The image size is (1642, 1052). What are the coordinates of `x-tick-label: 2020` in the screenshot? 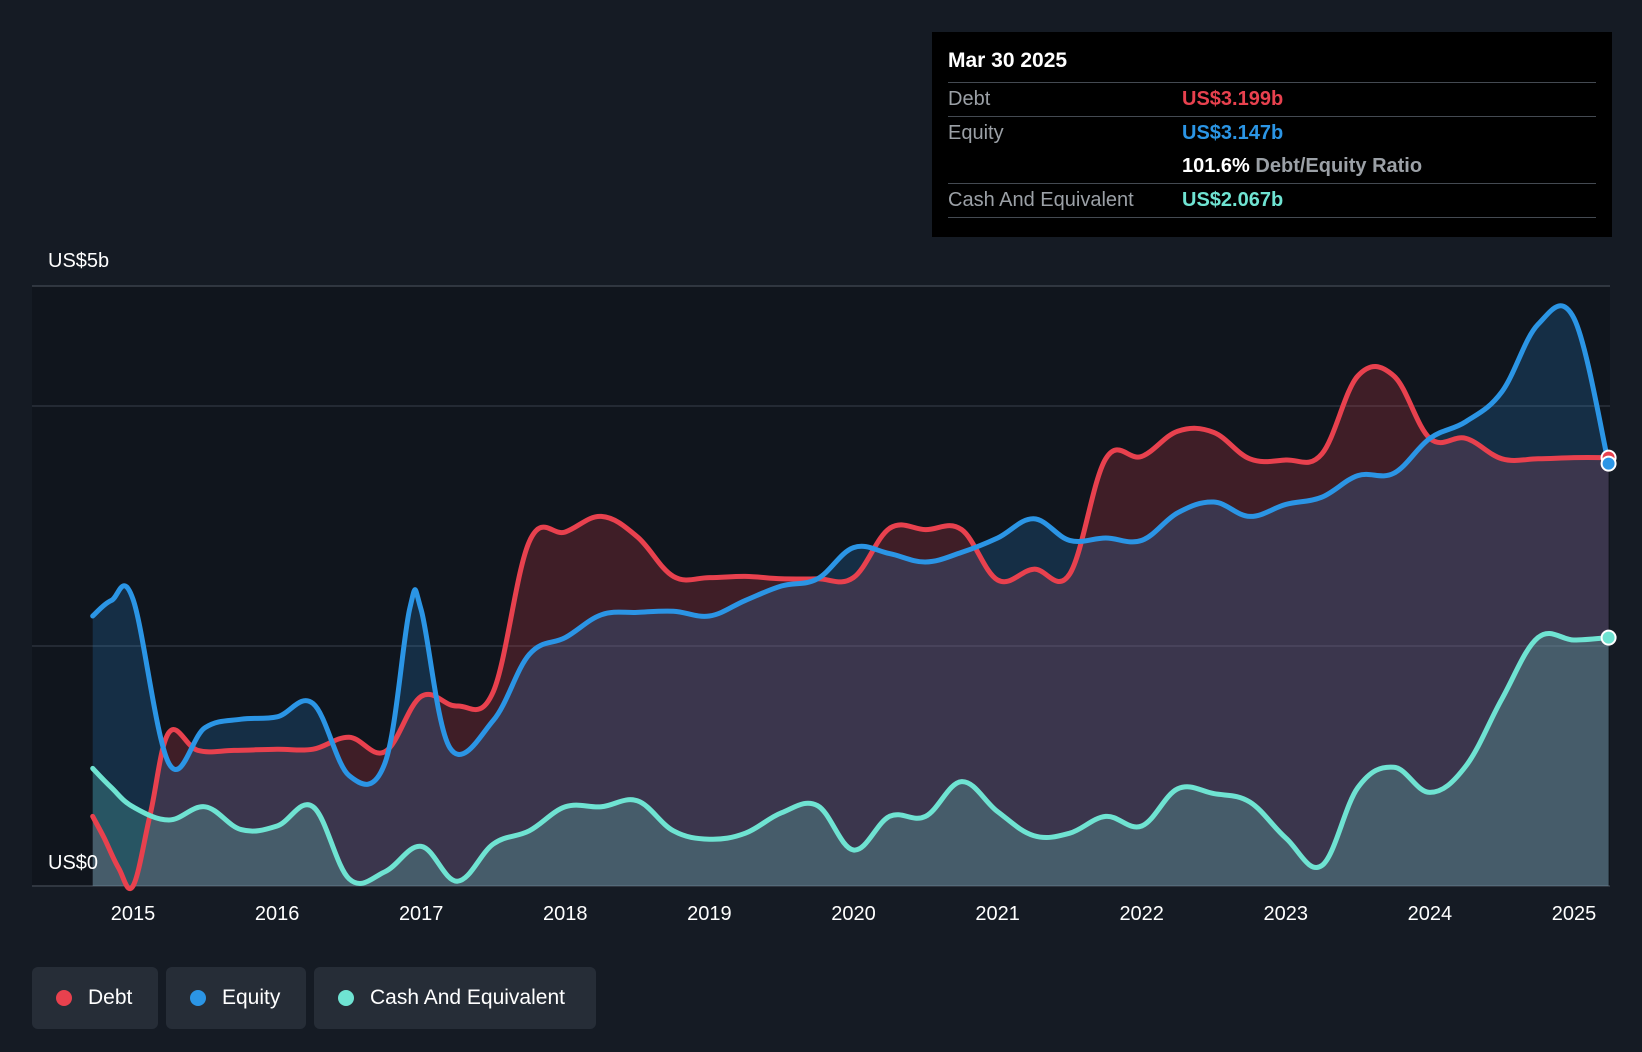 It's located at (853, 914).